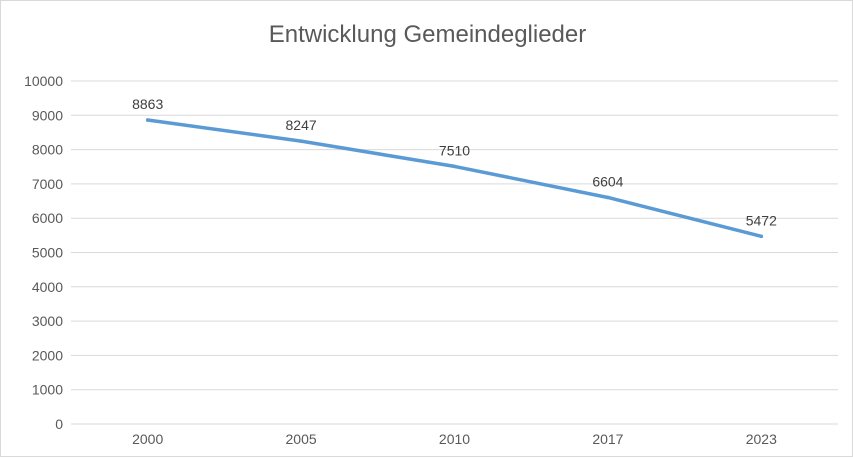  Describe the element at coordinates (47, 287) in the screenshot. I see `y-tick-label: 4000` at that location.